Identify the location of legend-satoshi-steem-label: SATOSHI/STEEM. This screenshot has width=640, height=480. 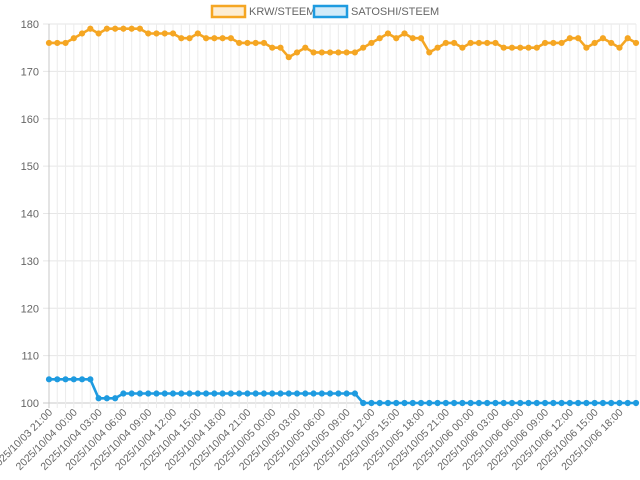
(395, 12).